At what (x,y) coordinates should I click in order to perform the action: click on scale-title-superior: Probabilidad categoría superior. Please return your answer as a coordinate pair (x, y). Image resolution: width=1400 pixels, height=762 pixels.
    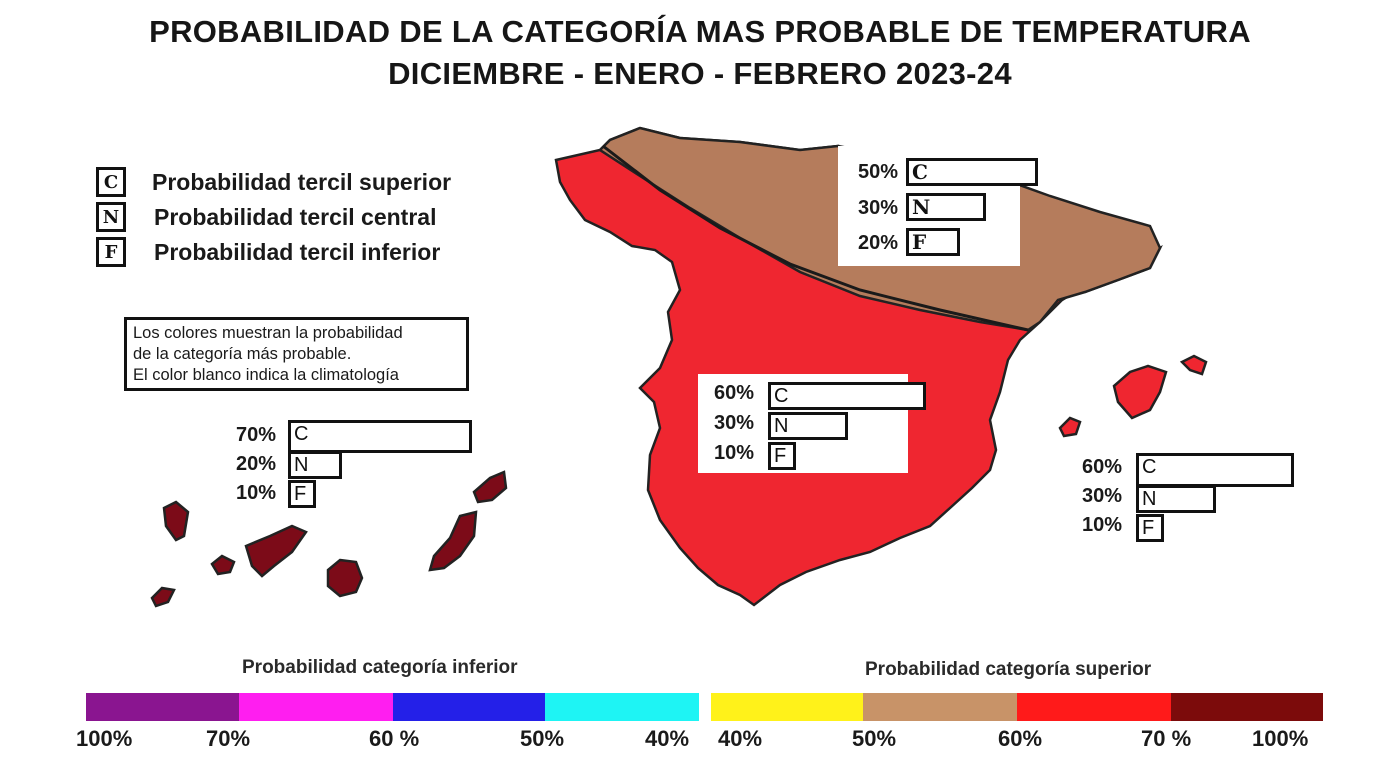
    Looking at the image, I should click on (1008, 669).